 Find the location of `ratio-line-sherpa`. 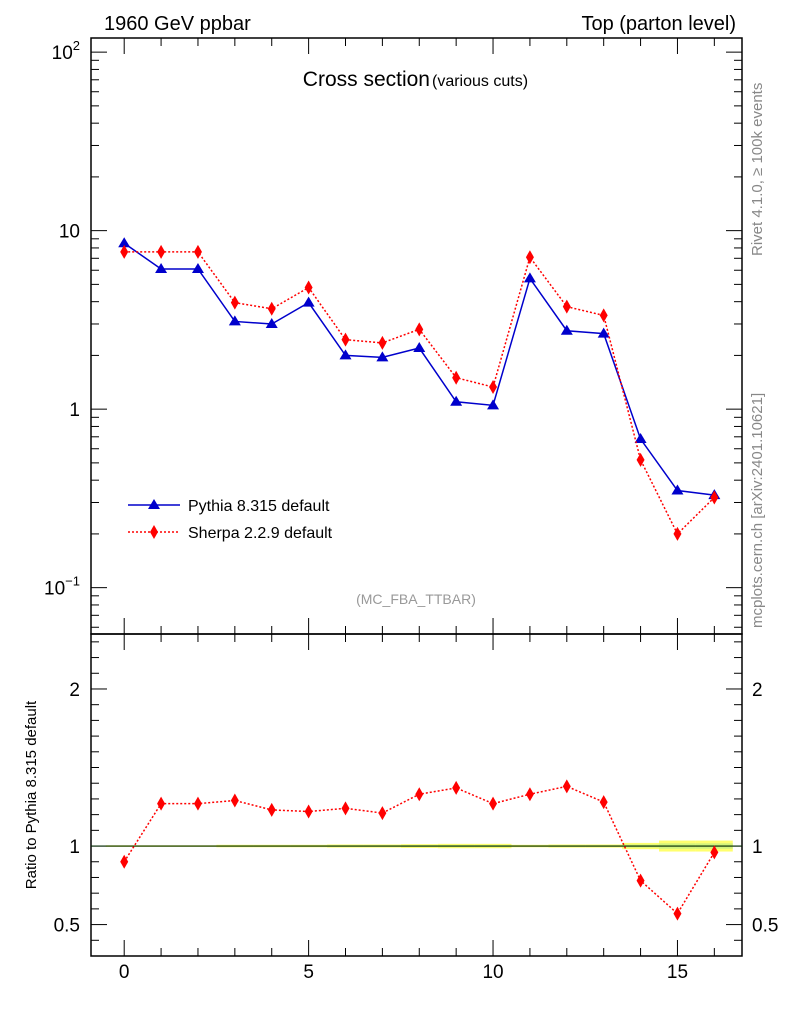

ratio-line-sherpa is located at coordinates (419, 850).